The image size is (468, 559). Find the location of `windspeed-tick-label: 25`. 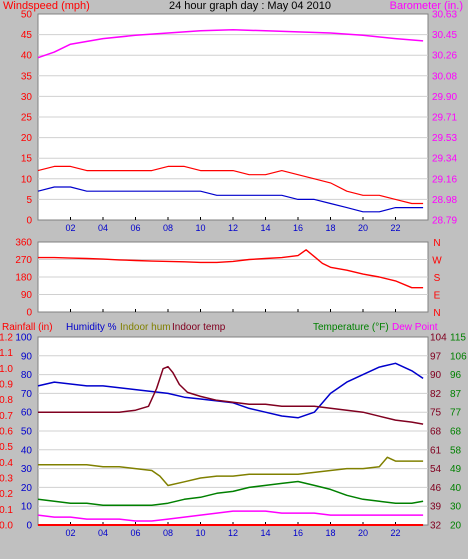

windspeed-tick-label: 25 is located at coordinates (27, 118).